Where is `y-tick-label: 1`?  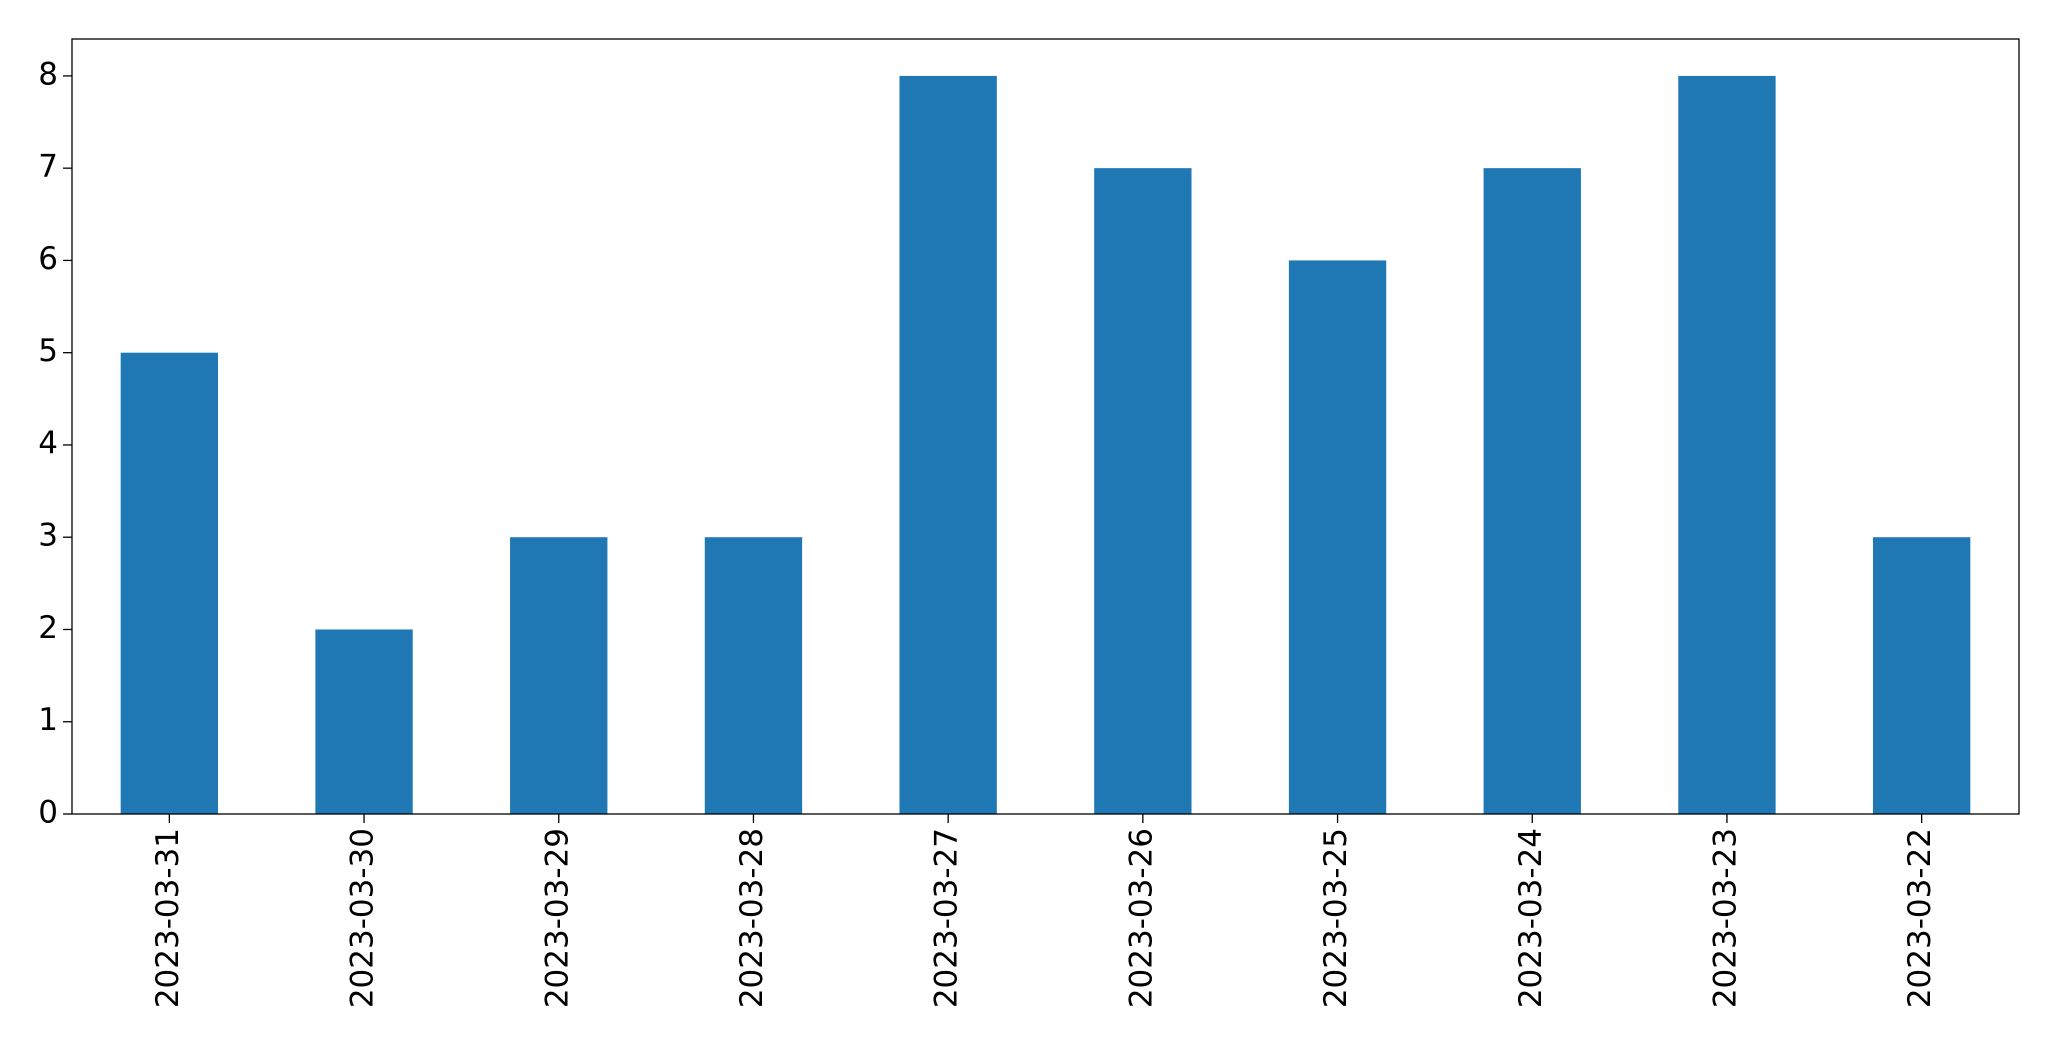
y-tick-label: 1 is located at coordinates (48, 720).